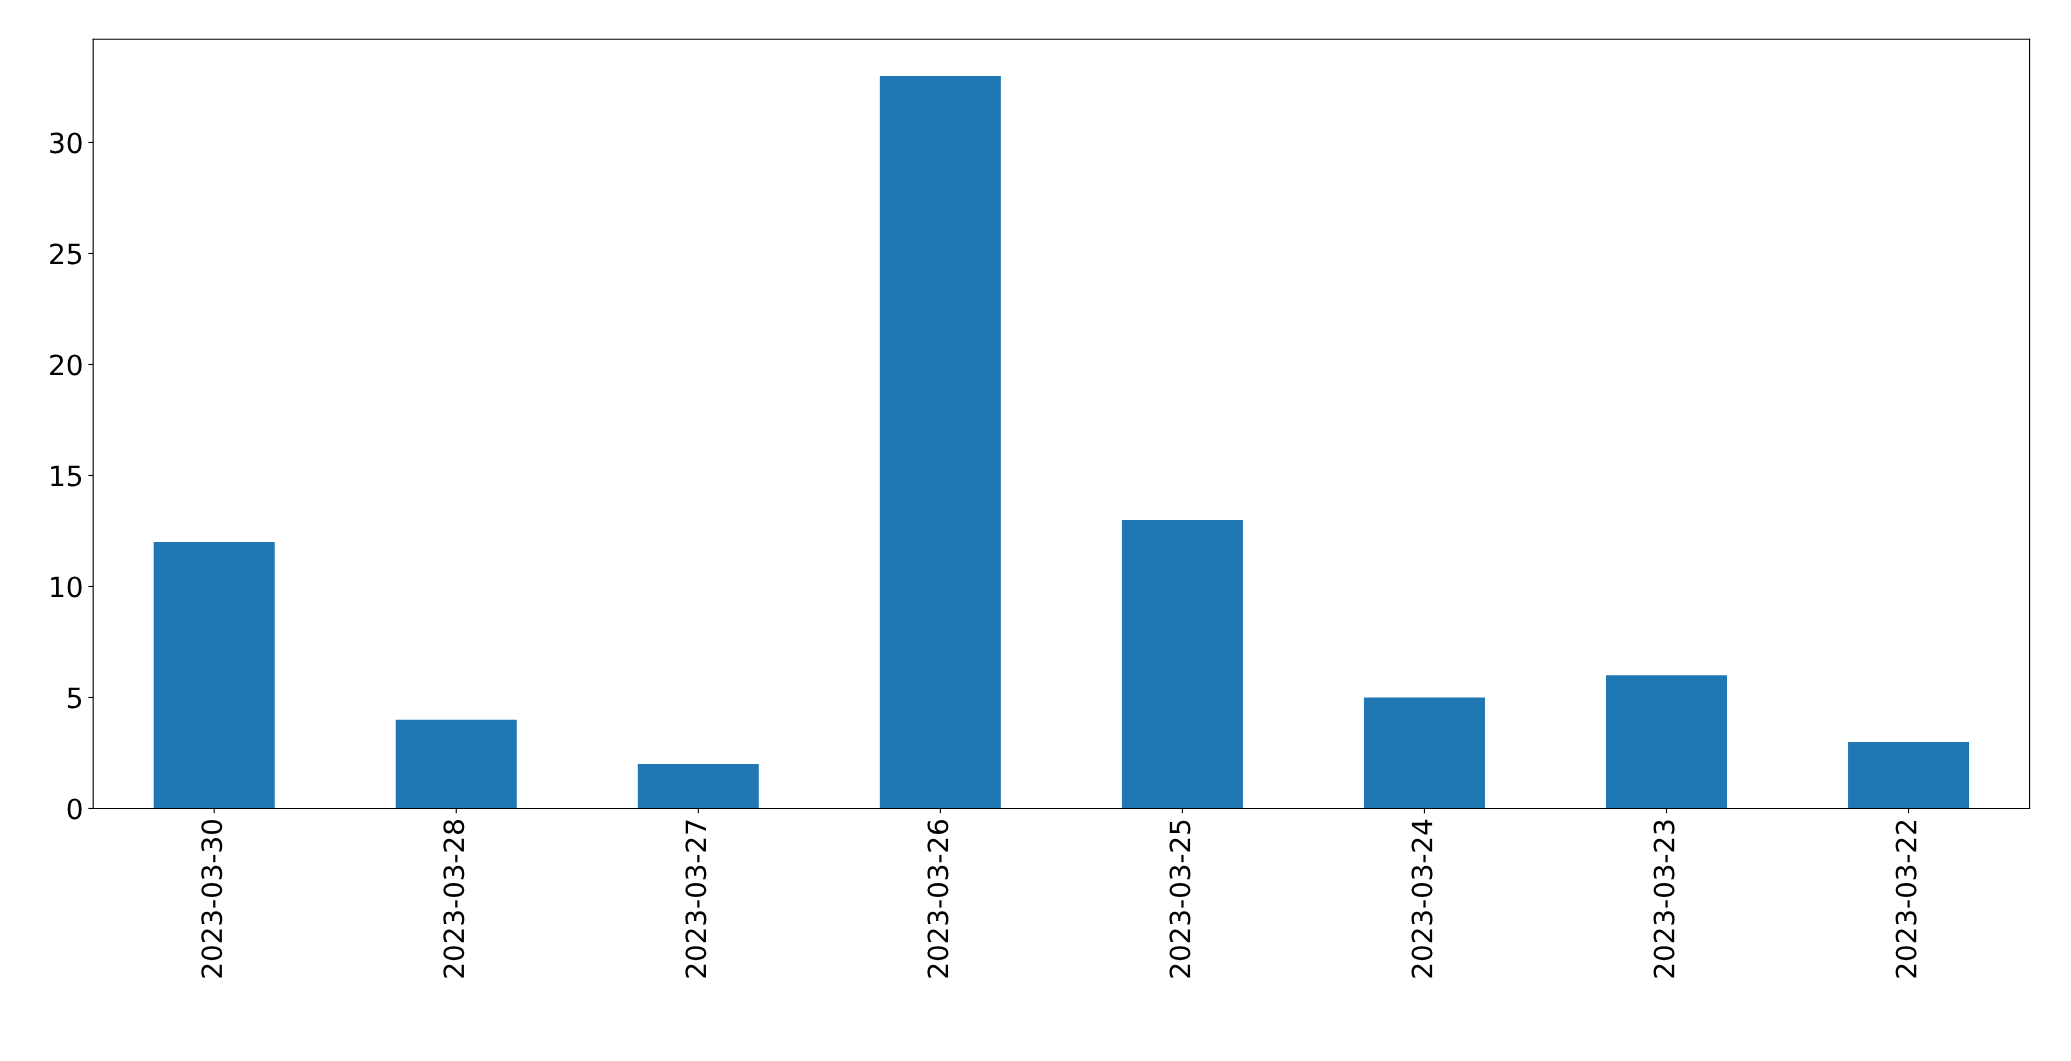 This screenshot has height=1061, width=2071. Describe the element at coordinates (74, 809) in the screenshot. I see `y-tick-label: 0` at that location.